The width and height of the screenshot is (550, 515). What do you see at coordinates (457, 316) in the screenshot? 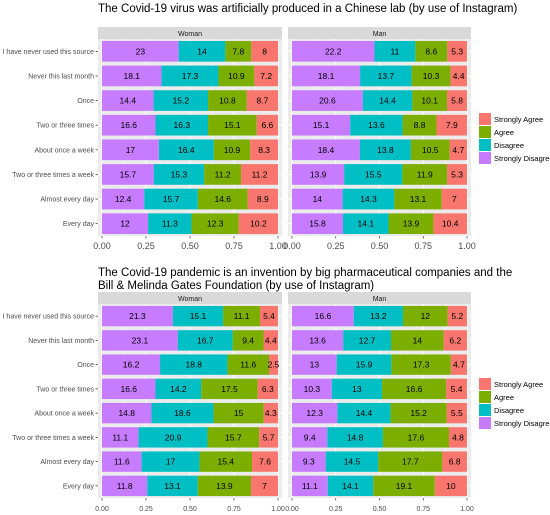
I see `bar-value-label: 5.2` at bounding box center [457, 316].